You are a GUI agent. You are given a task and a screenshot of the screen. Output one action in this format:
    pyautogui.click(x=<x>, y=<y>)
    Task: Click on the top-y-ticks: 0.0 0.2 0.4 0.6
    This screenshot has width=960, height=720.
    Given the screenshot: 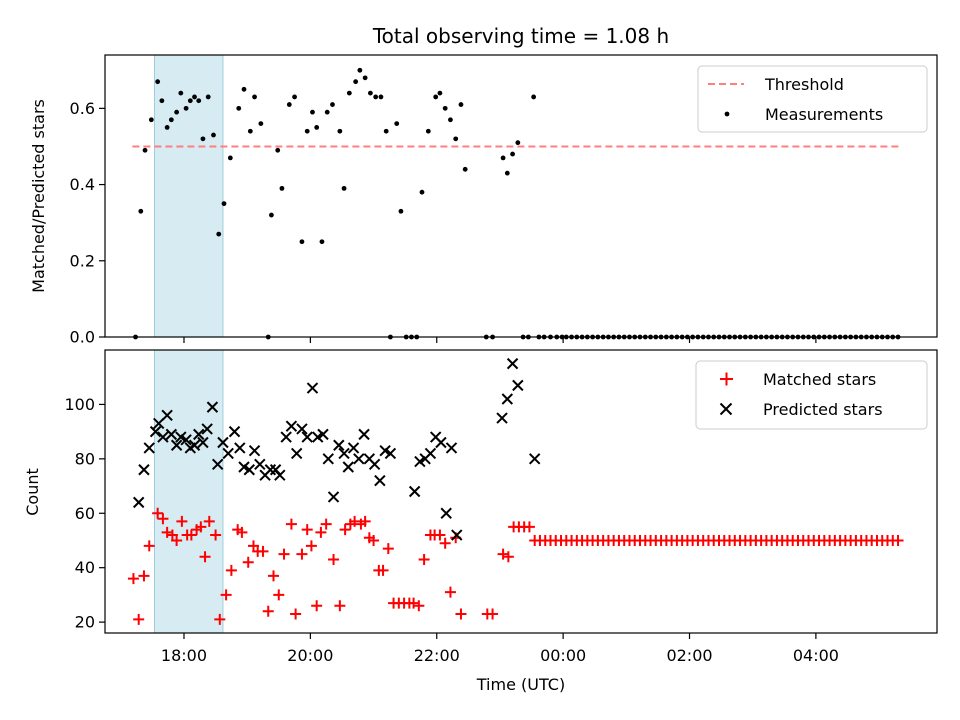 What is the action you would take?
    pyautogui.click(x=87, y=223)
    